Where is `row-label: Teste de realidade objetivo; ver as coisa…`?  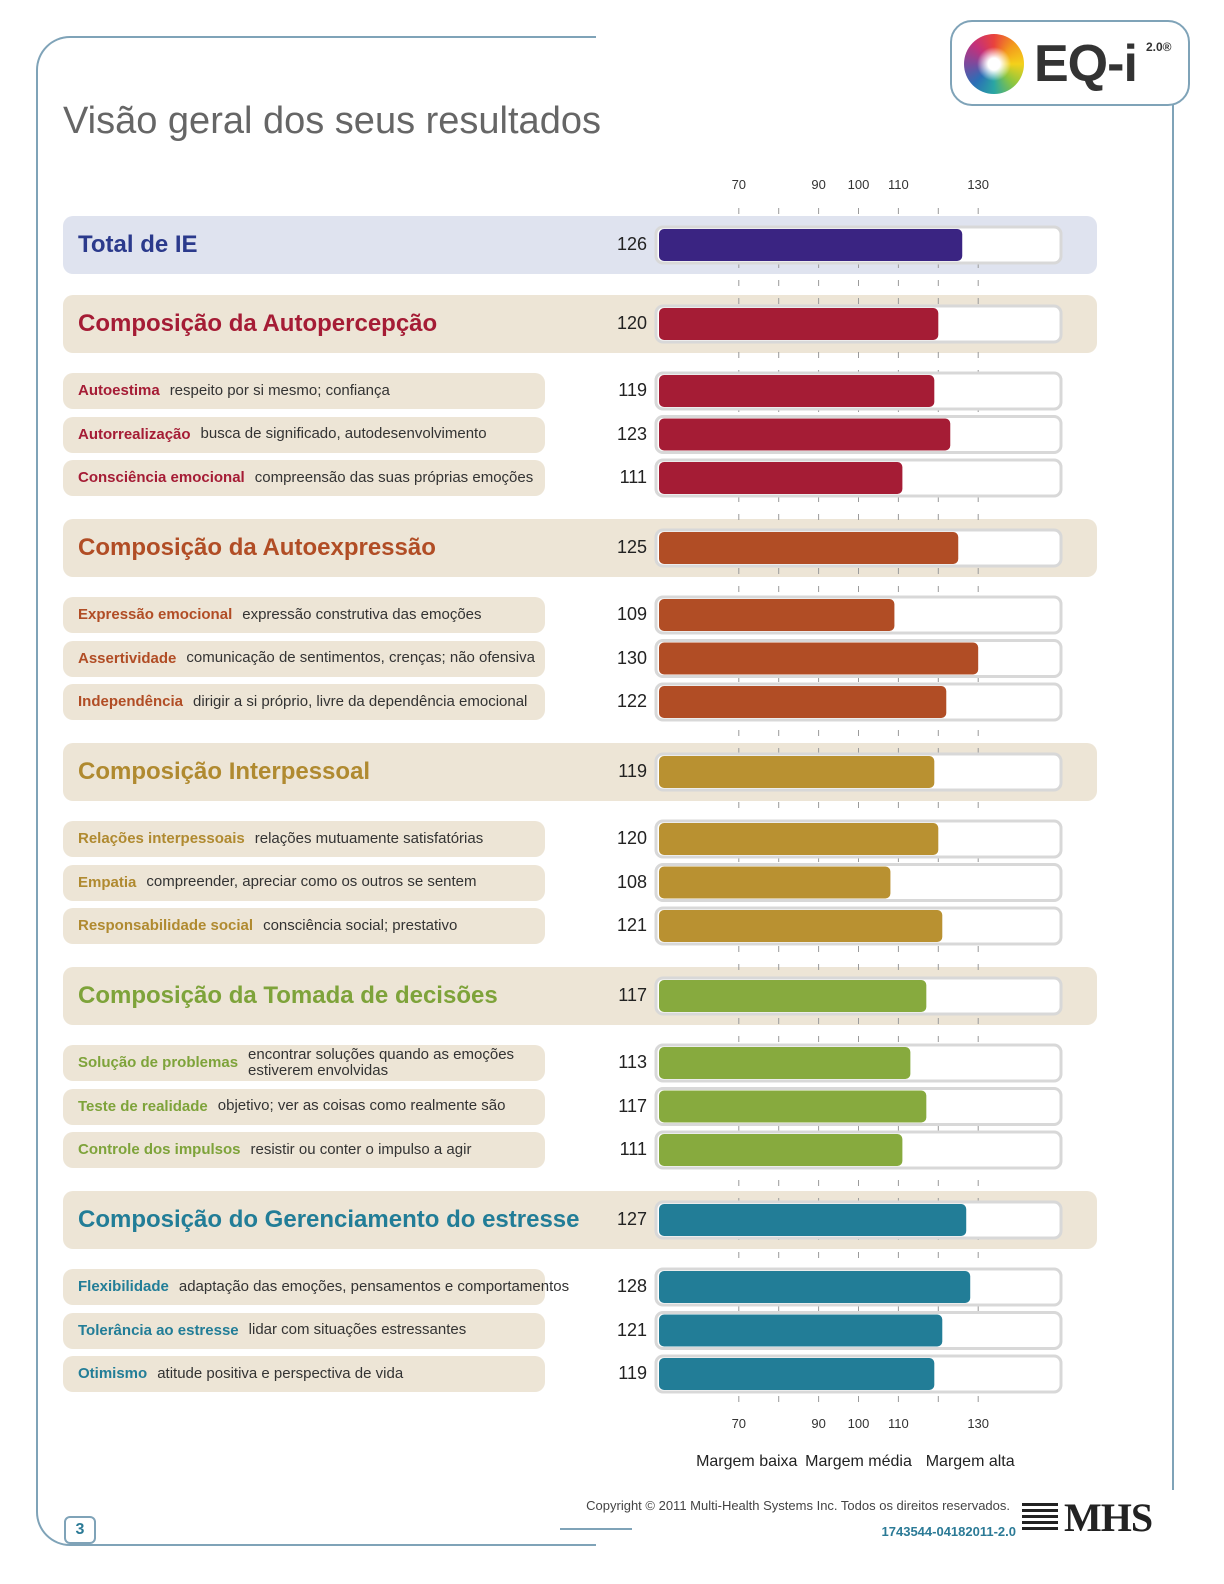
row-label: Teste de realidade objetivo; ver as coisa… is located at coordinates (291, 1107).